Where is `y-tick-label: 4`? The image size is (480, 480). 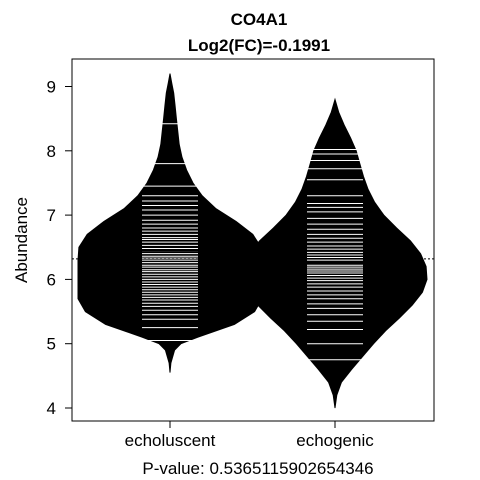
y-tick-label: 4 is located at coordinates (51, 408).